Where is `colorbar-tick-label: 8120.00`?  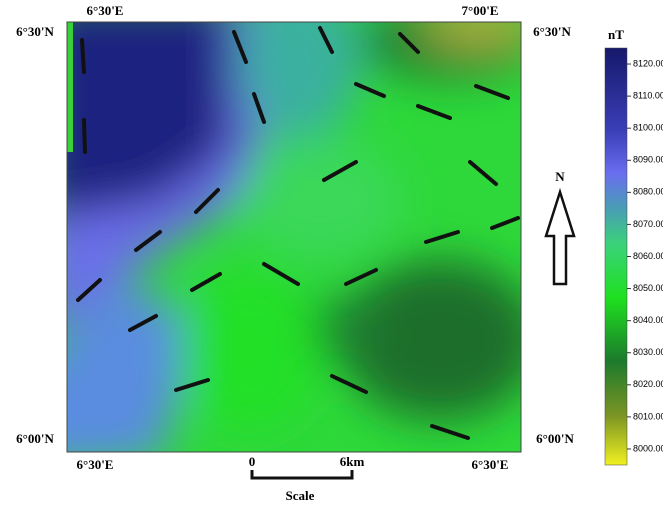
colorbar-tick-label: 8120.00 is located at coordinates (648, 63).